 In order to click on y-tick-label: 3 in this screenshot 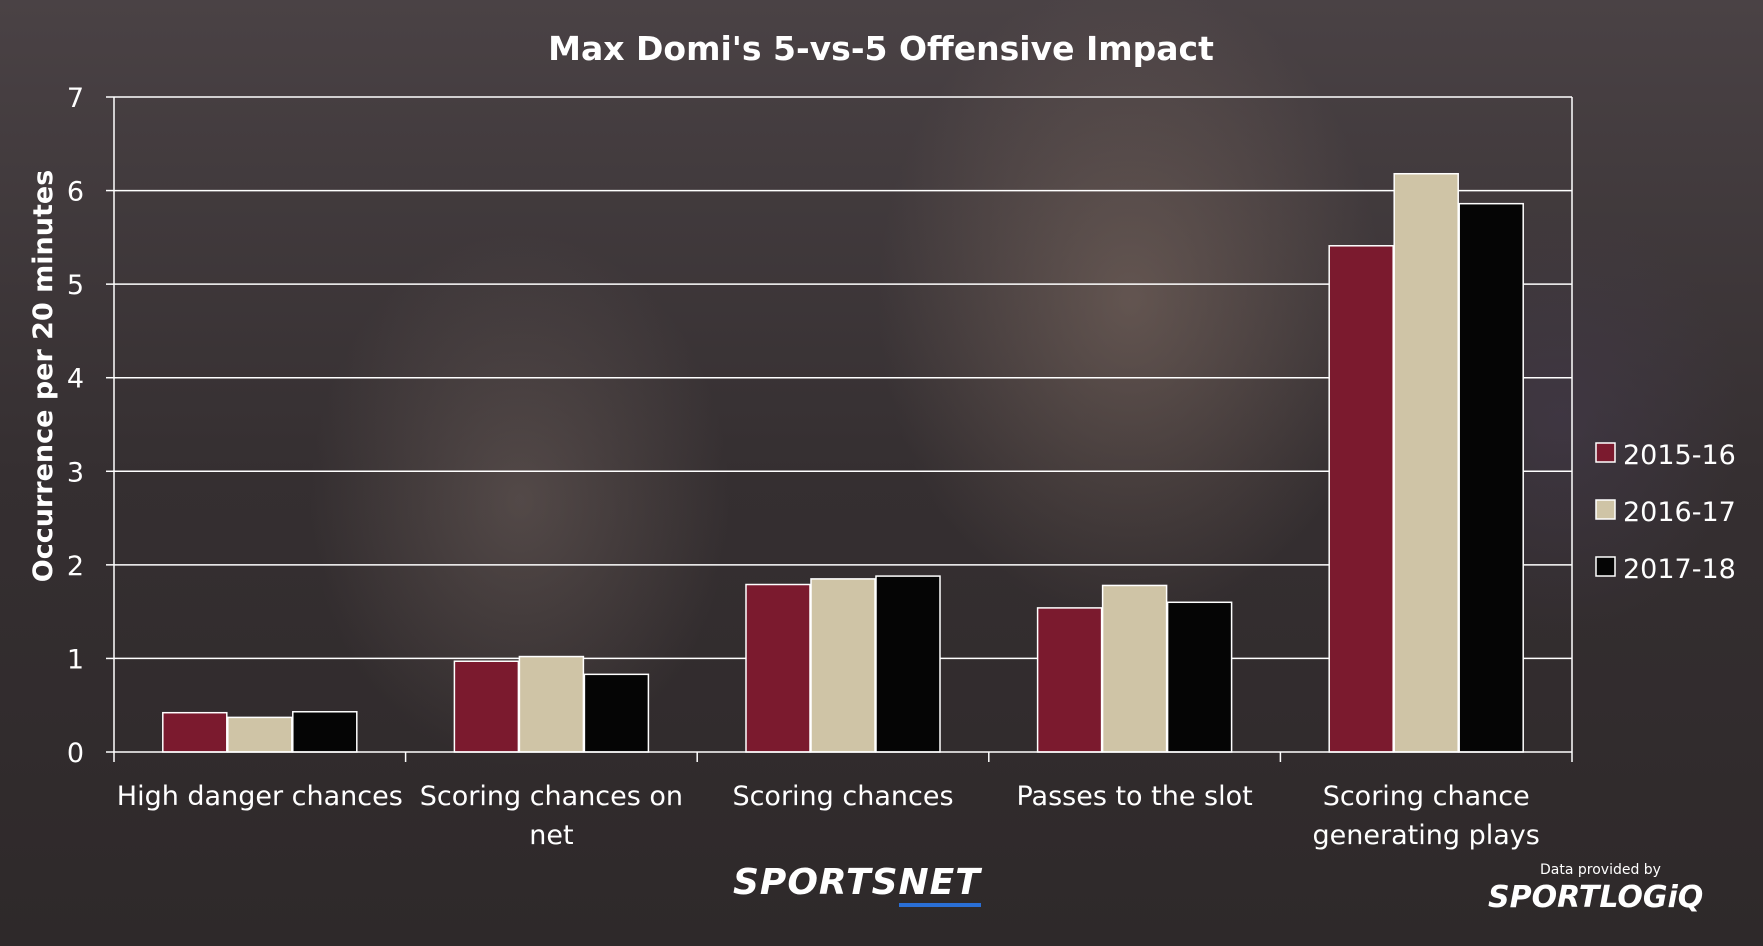, I will do `click(75, 472)`.